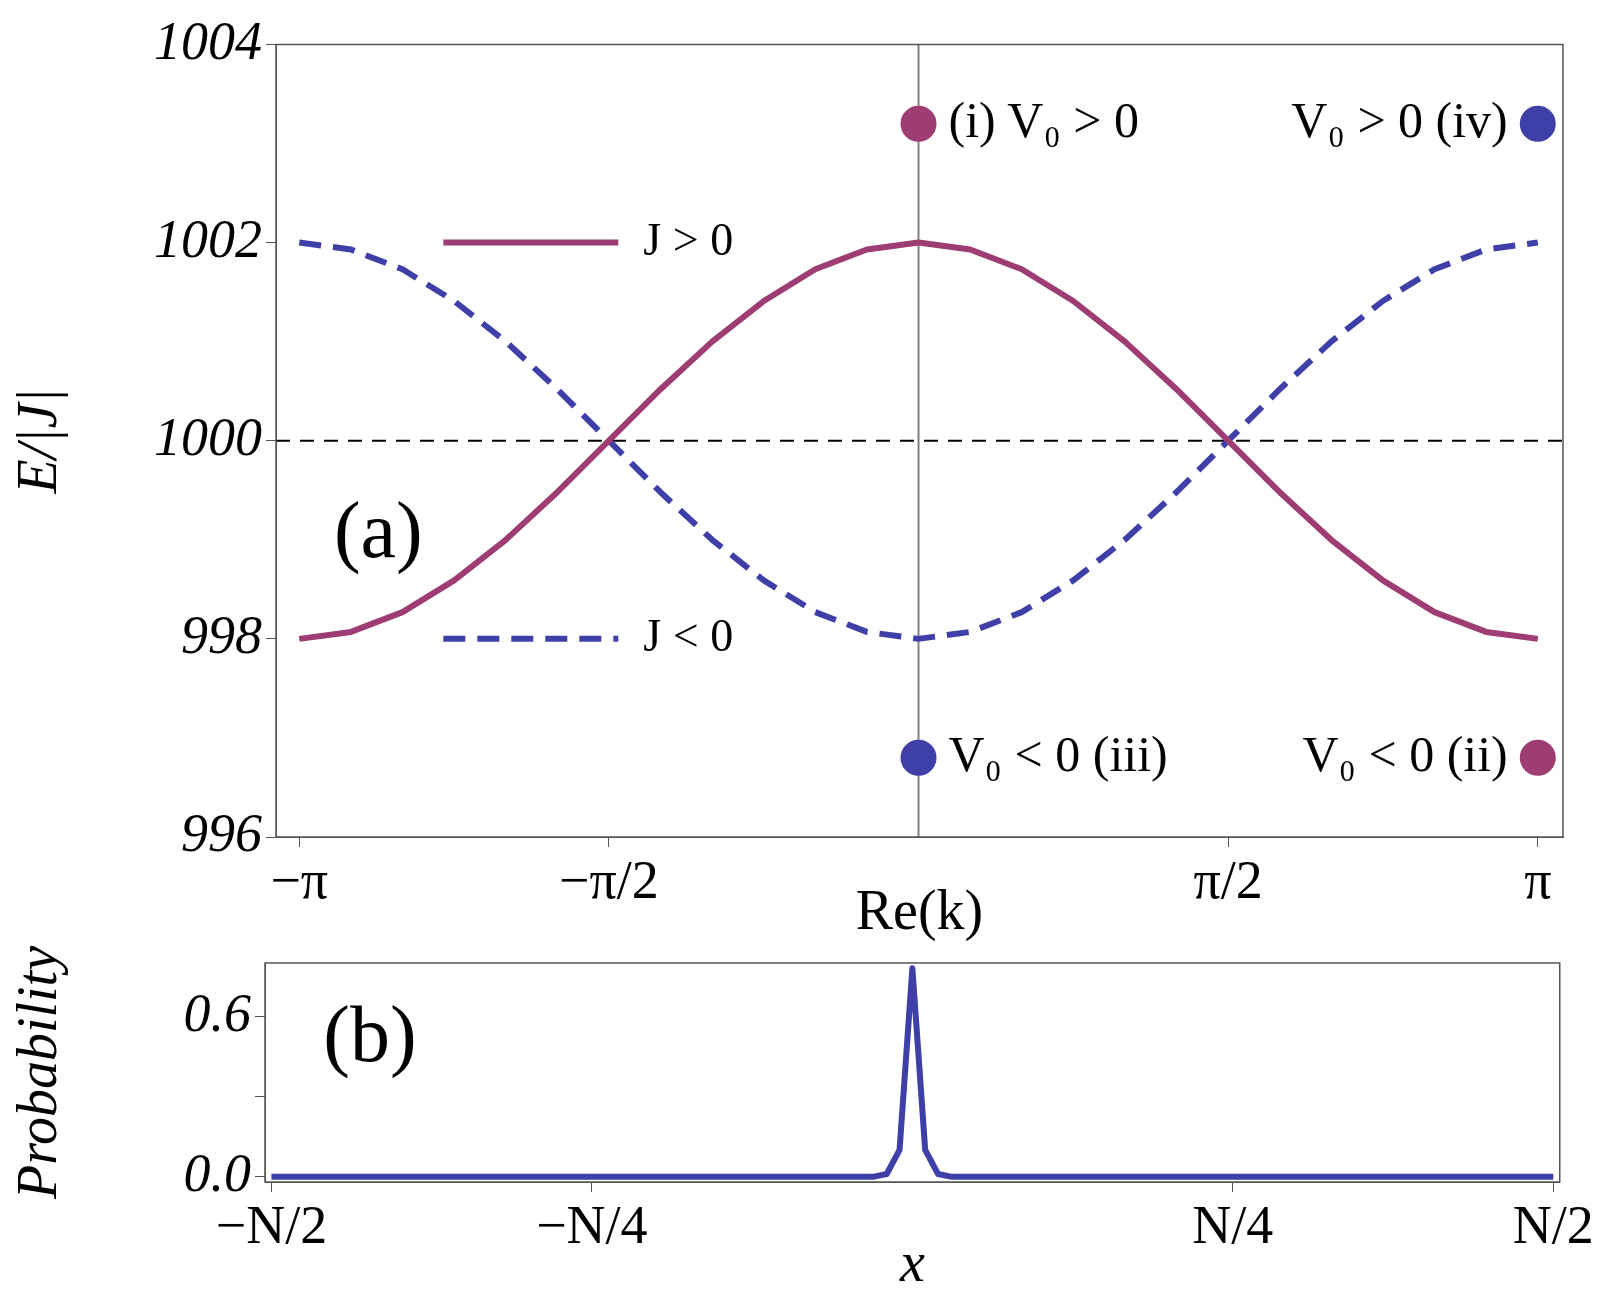  I want to click on series-label: V₀ < 0 (iii), so click(1058, 753).